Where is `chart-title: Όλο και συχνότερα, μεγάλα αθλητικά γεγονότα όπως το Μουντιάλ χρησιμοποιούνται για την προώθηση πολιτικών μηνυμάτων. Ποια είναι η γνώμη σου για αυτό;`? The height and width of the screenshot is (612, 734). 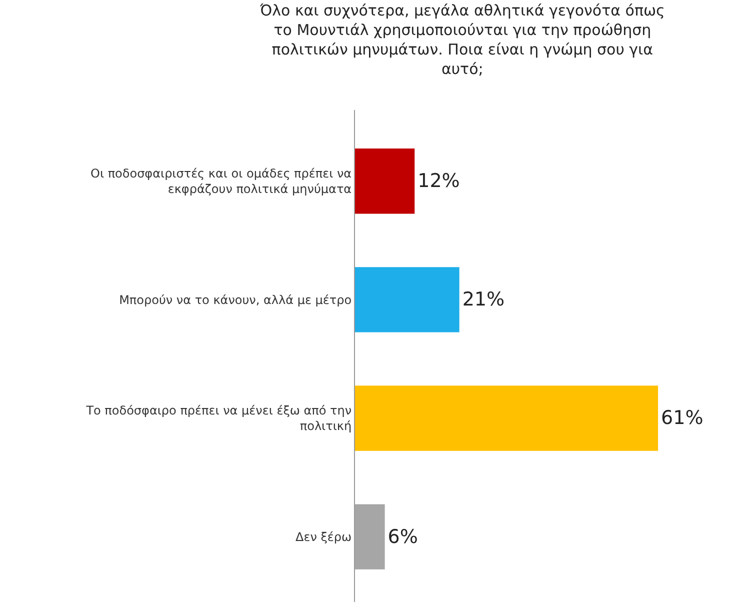 chart-title: Όλο και συχνότερα, μεγάλα αθλητικά γεγονότα όπως το Μουντιάλ χρησιμοποιούνται για την προώθηση πολιτικών μηνυμάτων. Ποια είναι η γνώμη σου για αυτό; is located at coordinates (461, 39).